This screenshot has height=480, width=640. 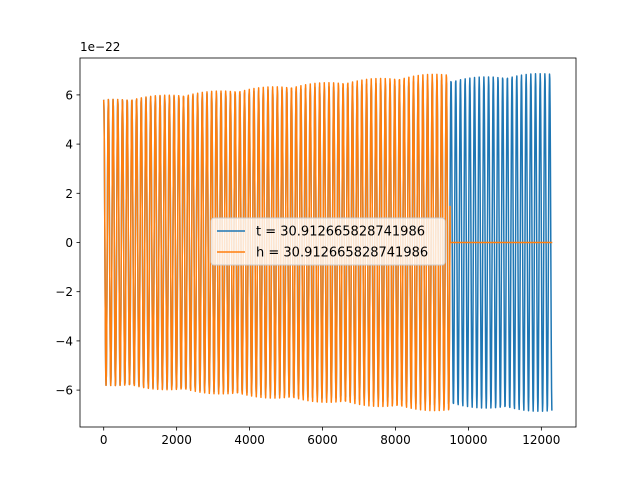 What do you see at coordinates (69, 95) in the screenshot?
I see `y-tick-label: 6` at bounding box center [69, 95].